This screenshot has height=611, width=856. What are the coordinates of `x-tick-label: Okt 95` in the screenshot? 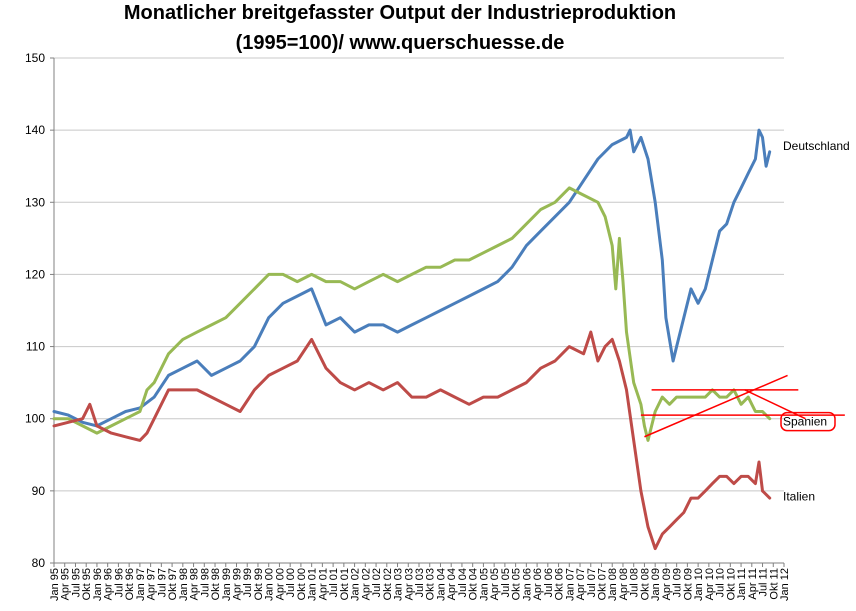 It's located at (87, 584).